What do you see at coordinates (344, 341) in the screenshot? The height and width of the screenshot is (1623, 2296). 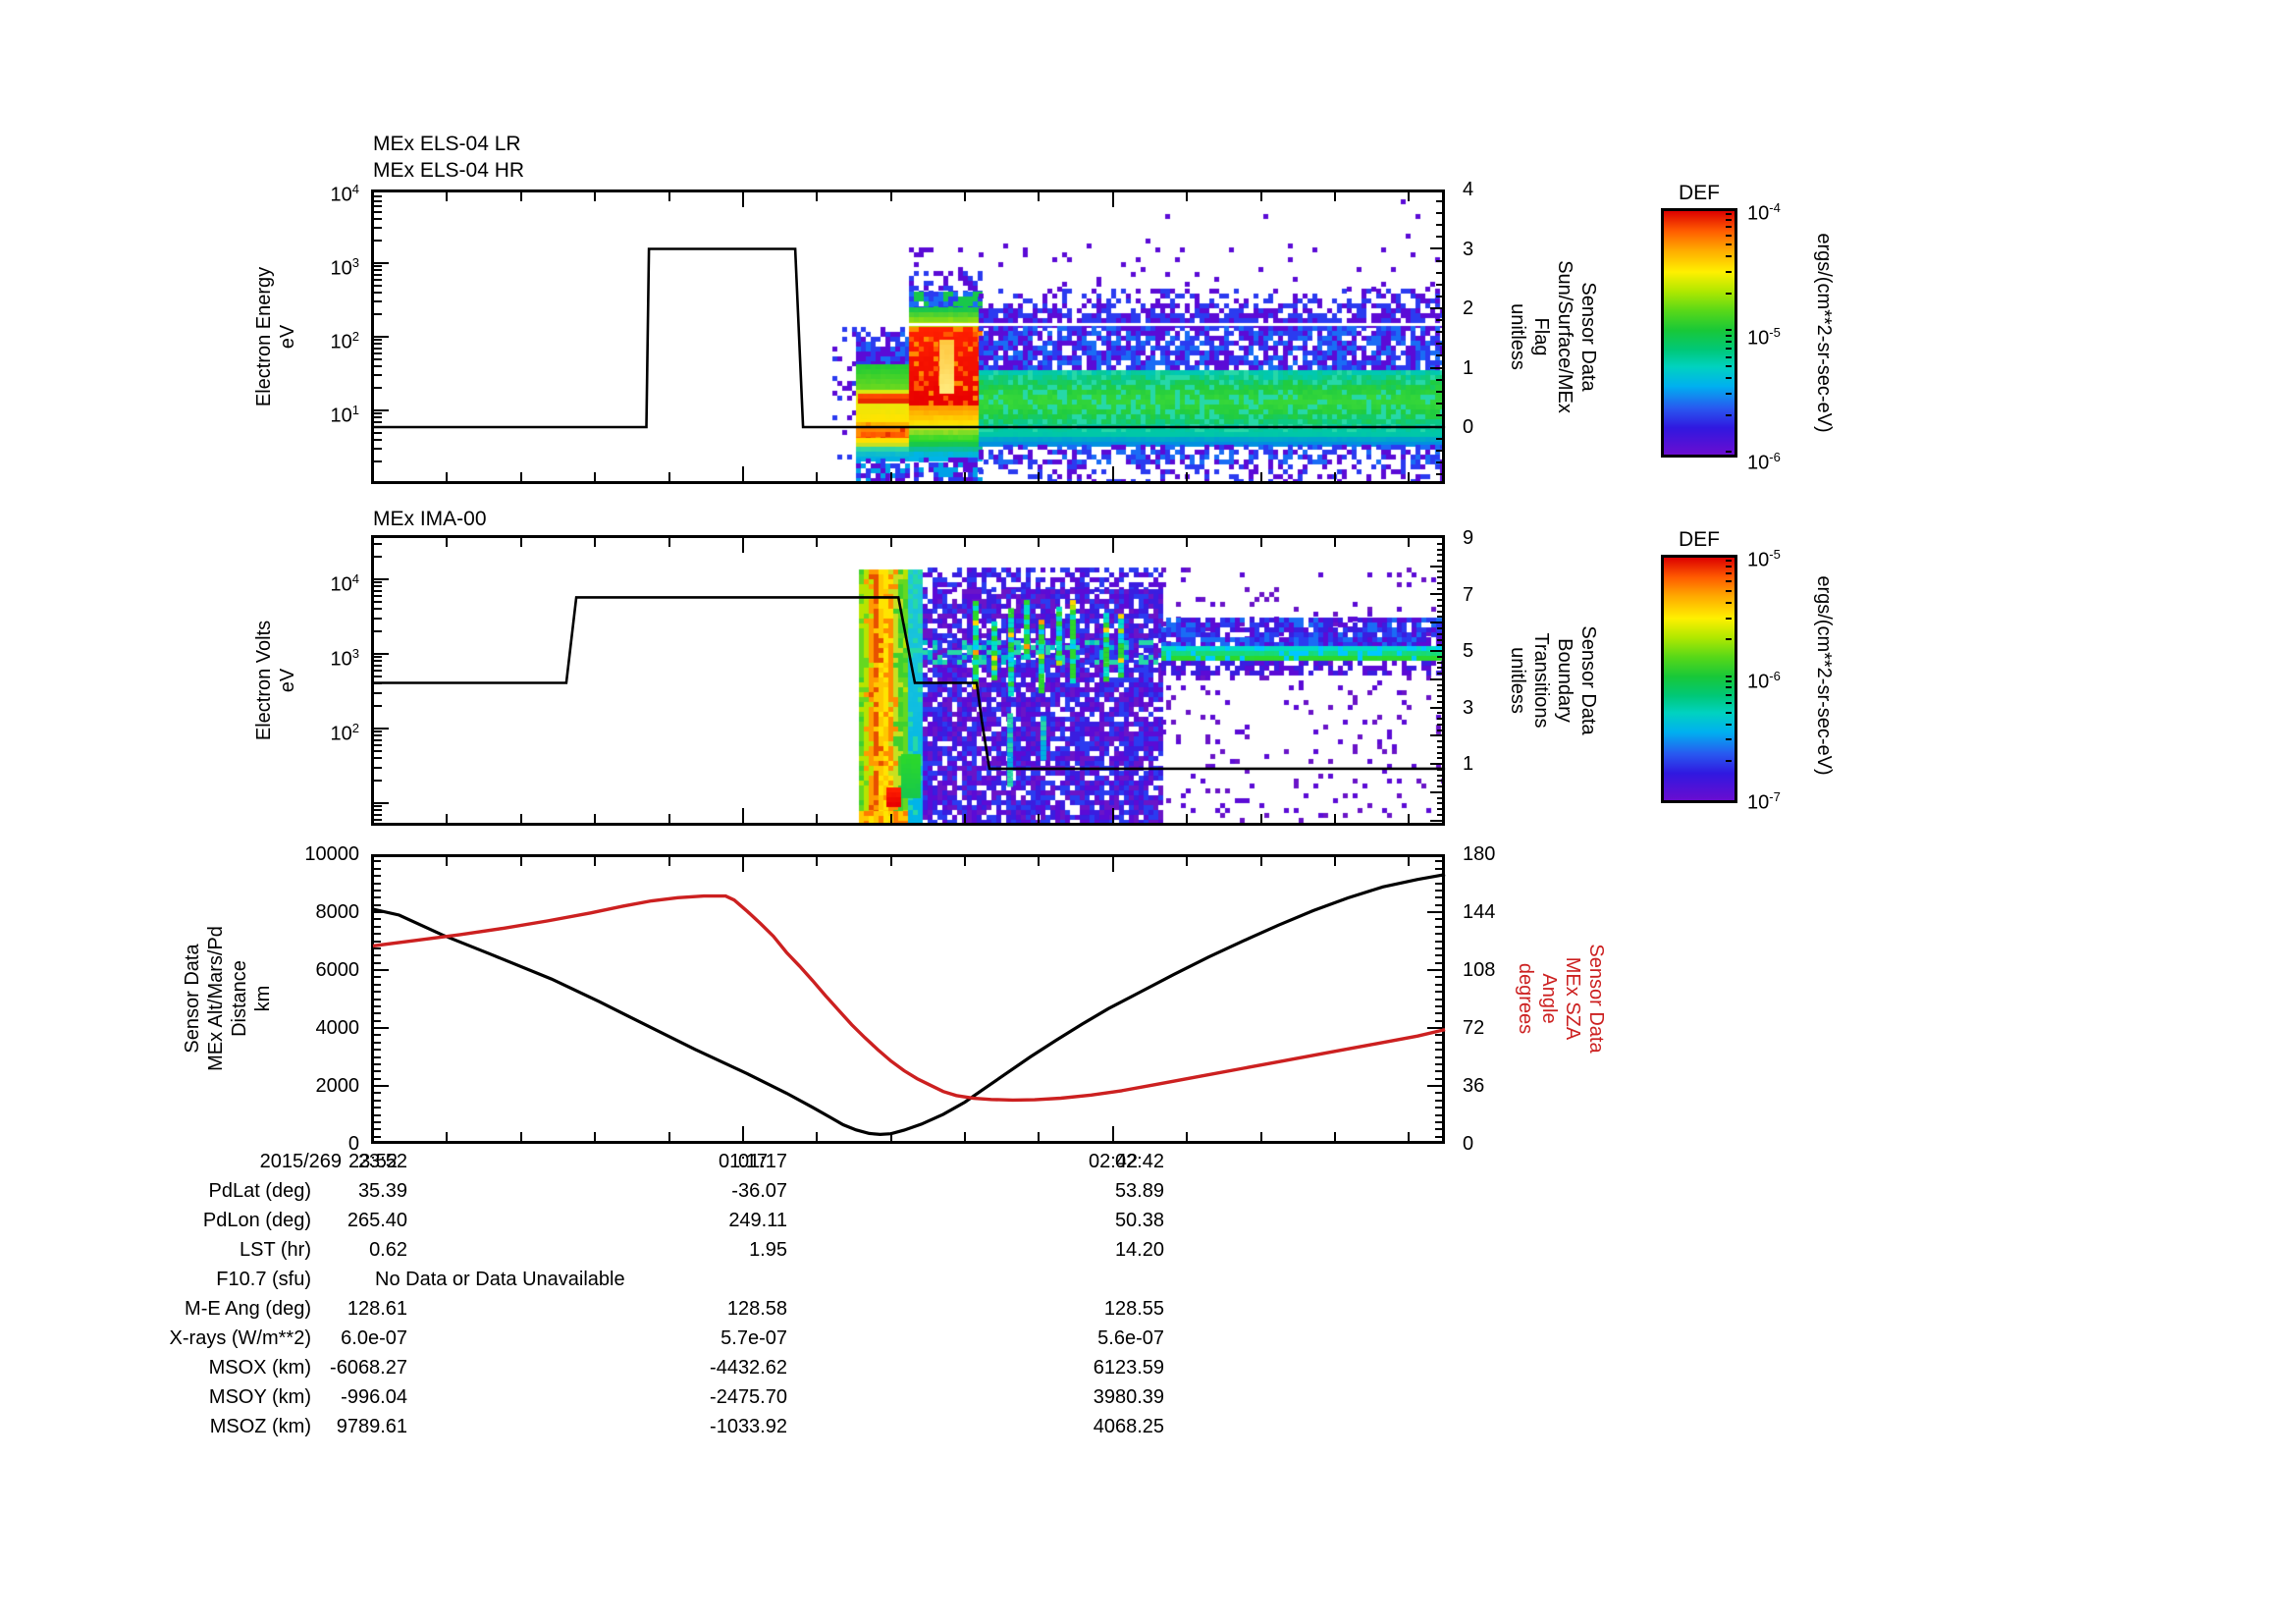 I see `p1-left-tick-label: 10²` at bounding box center [344, 341].